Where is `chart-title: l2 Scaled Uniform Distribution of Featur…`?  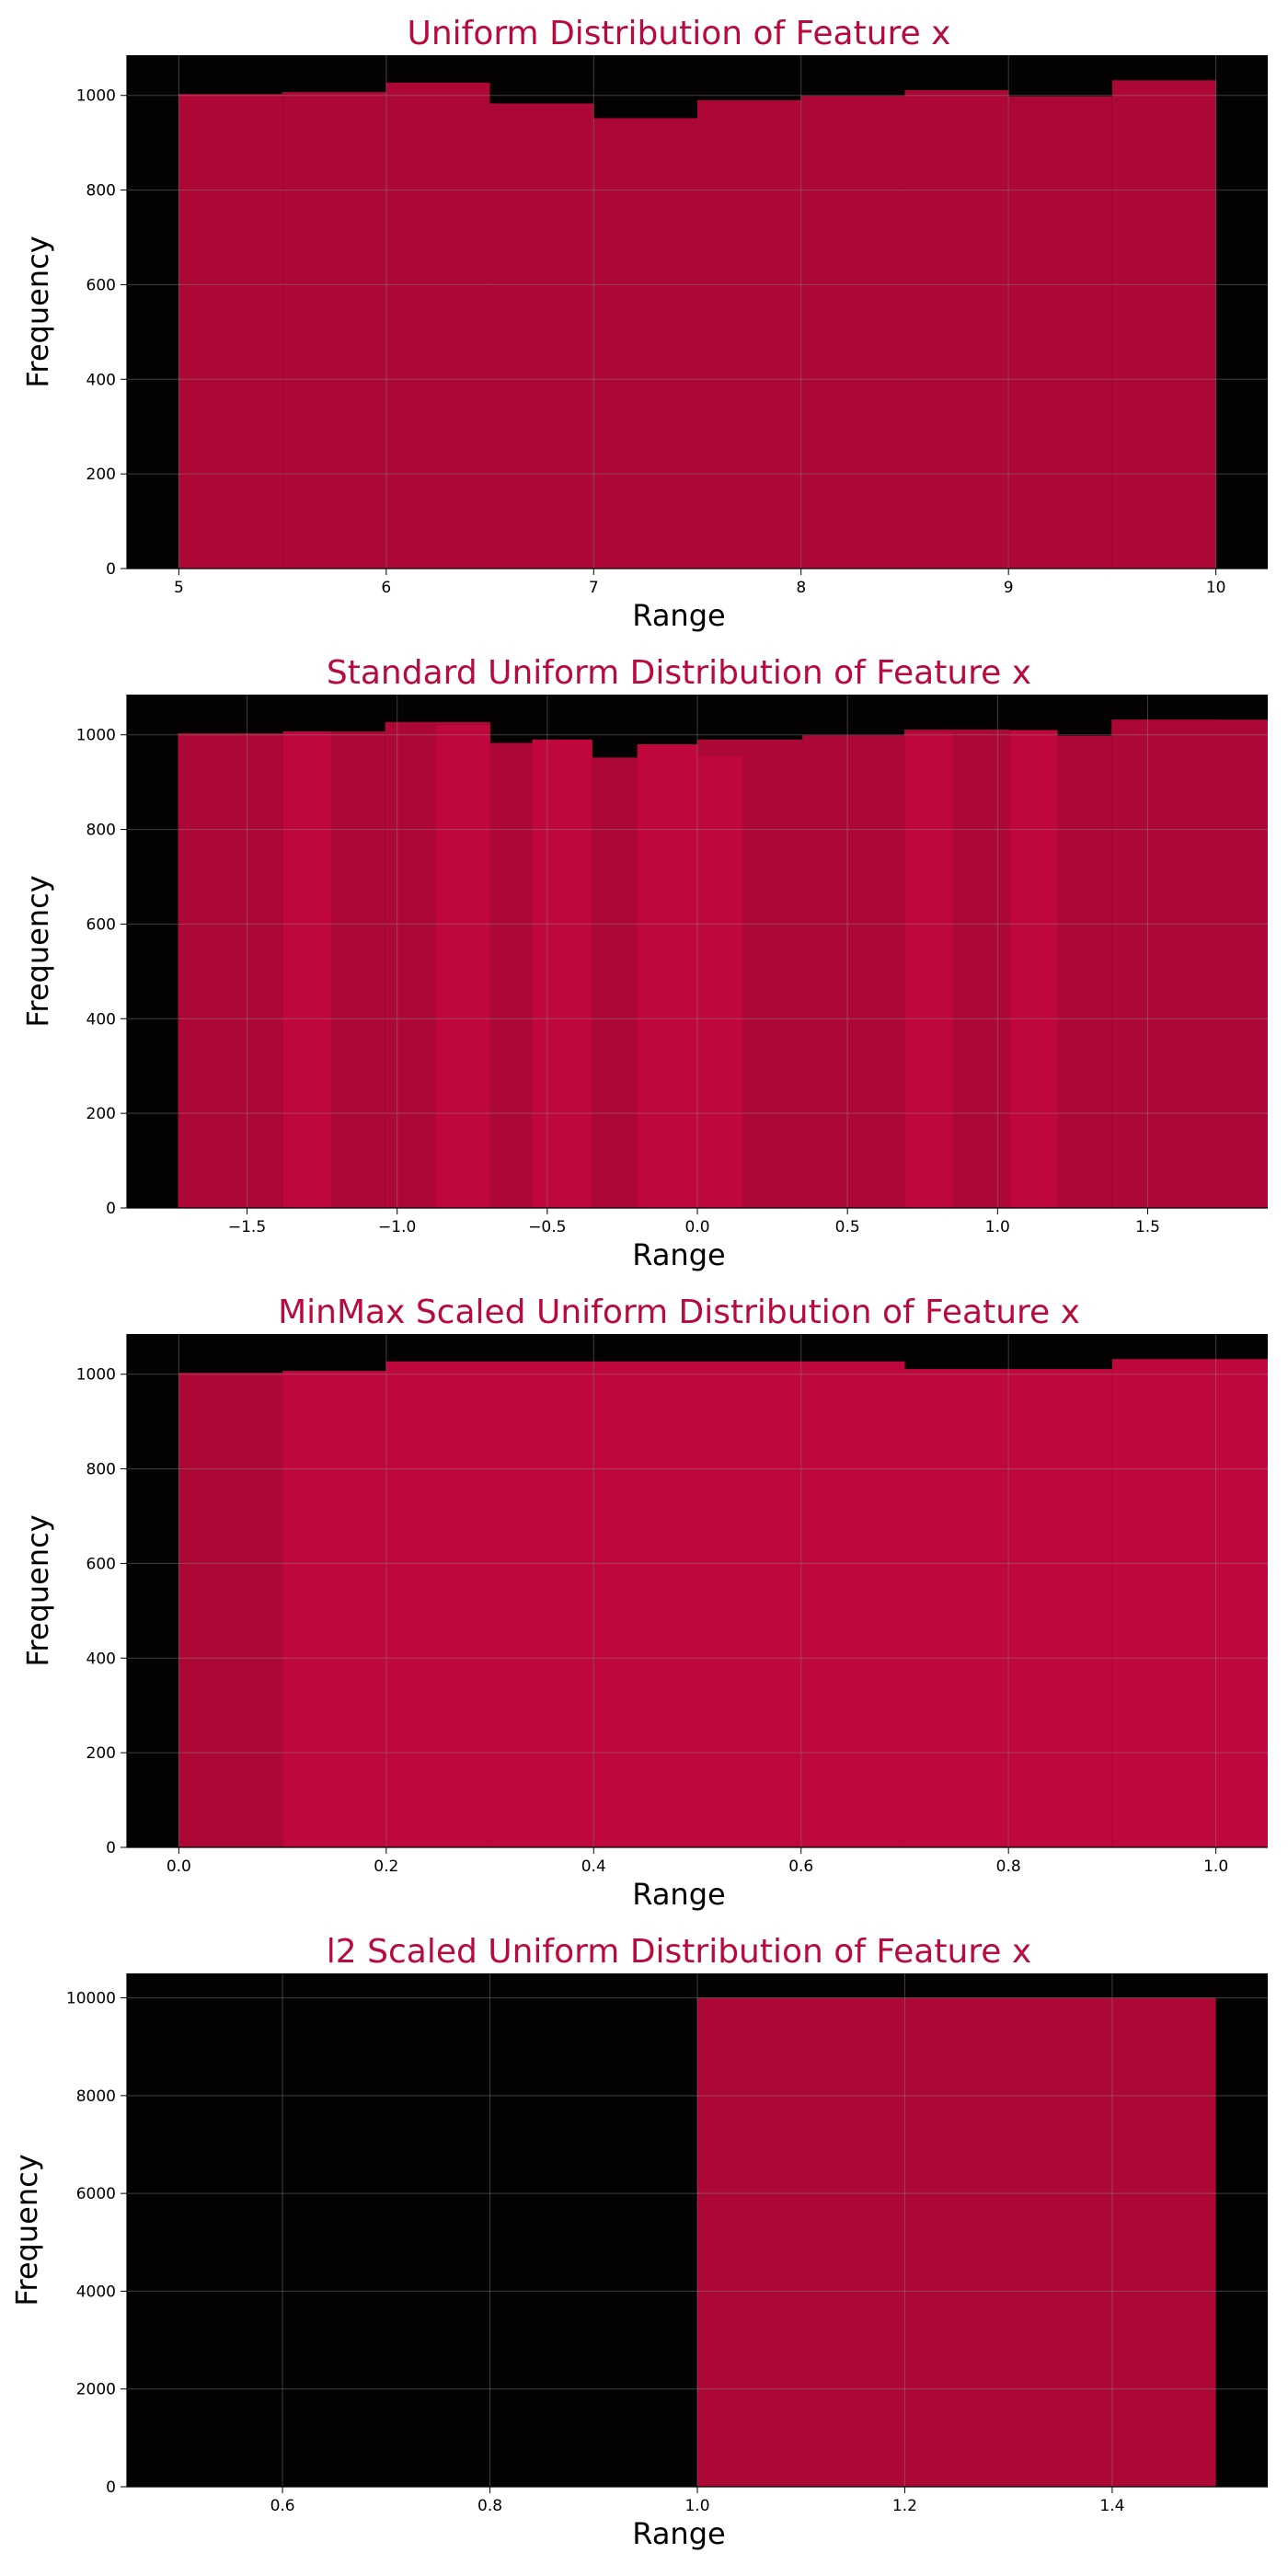 chart-title: l2 Scaled Uniform Distribution of Featur… is located at coordinates (679, 1952).